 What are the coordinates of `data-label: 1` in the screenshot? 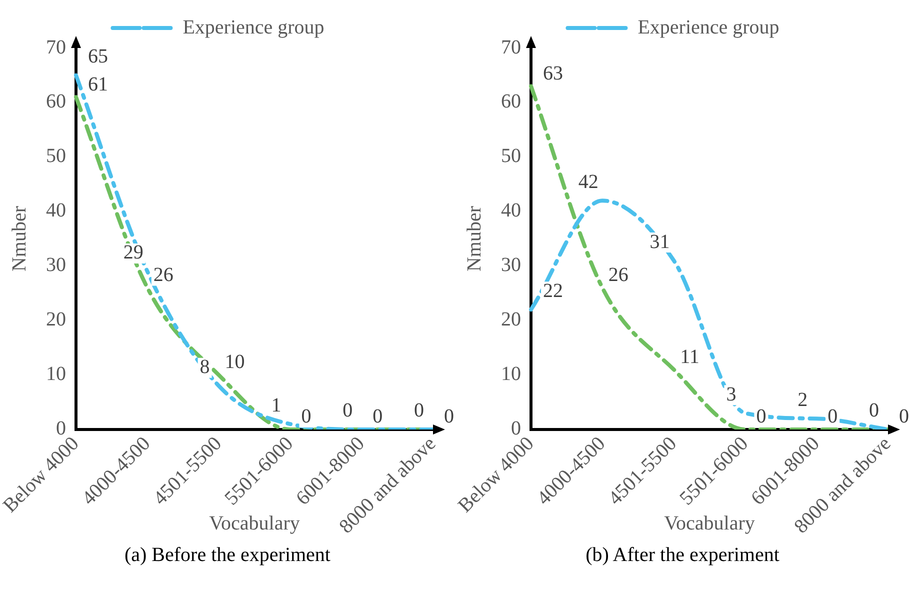 It's located at (276, 405).